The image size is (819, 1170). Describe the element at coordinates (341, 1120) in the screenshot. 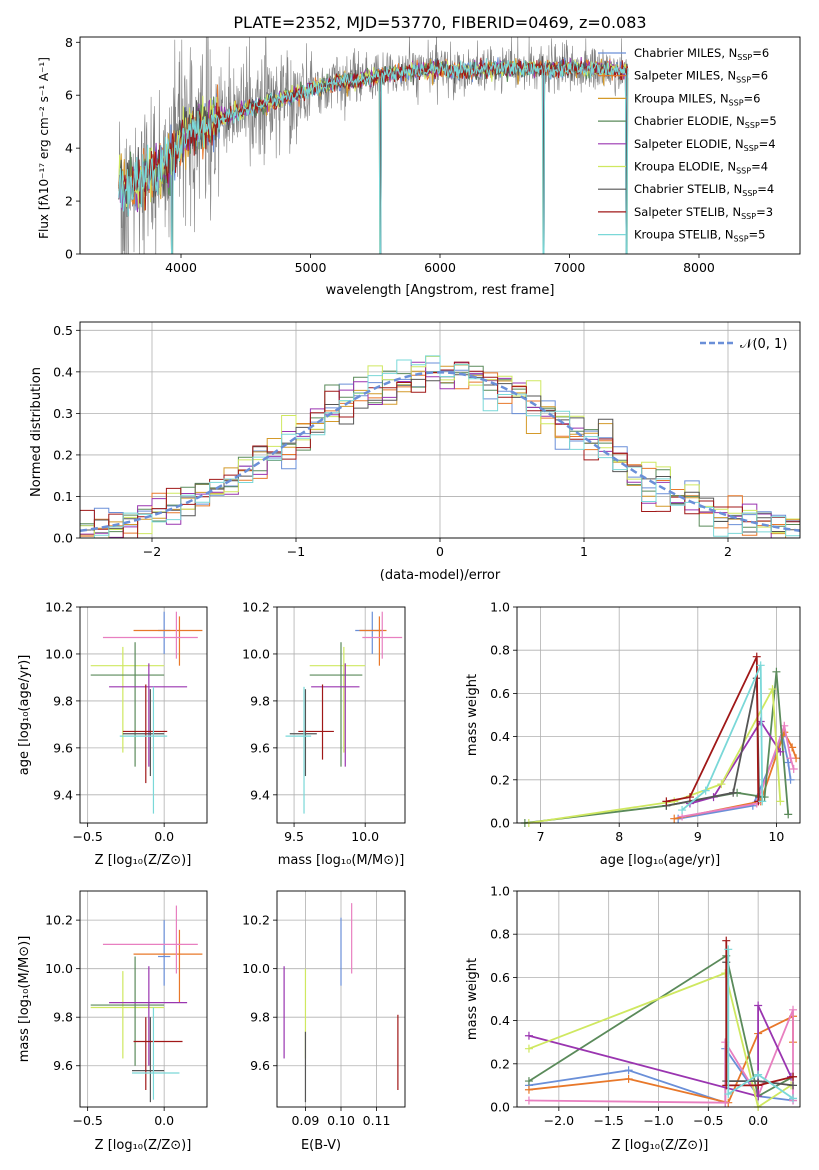

I see `x-tick-label: 0.10` at that location.